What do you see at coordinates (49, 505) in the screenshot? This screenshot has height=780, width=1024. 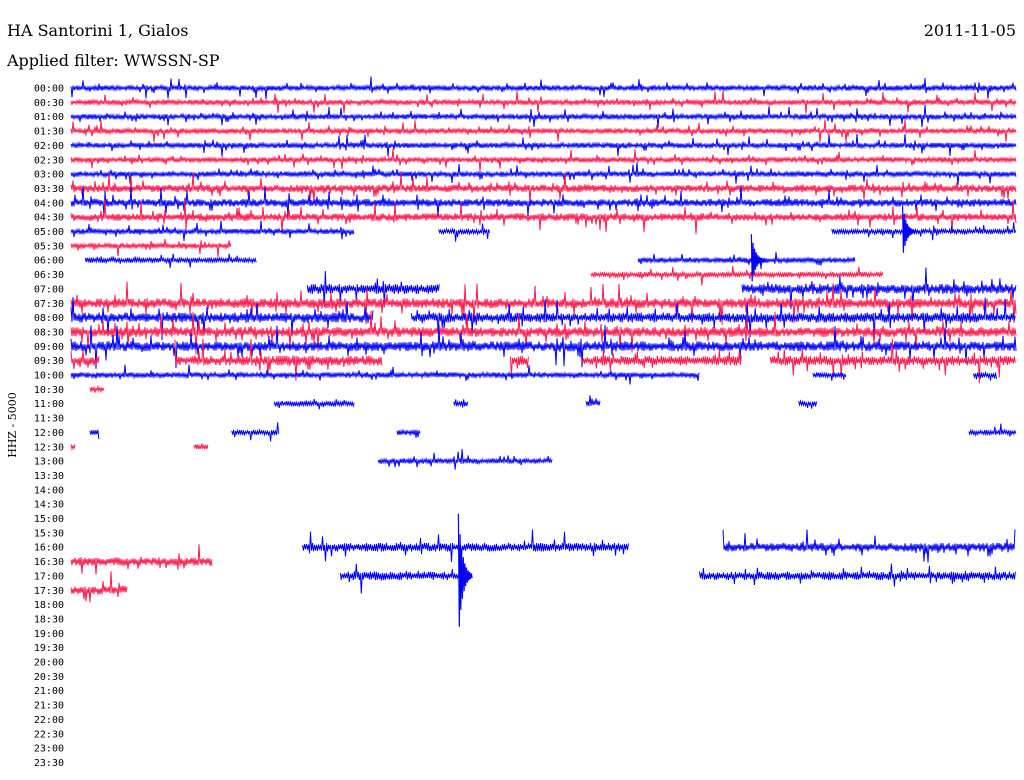 I see `time-tick: 14:30` at bounding box center [49, 505].